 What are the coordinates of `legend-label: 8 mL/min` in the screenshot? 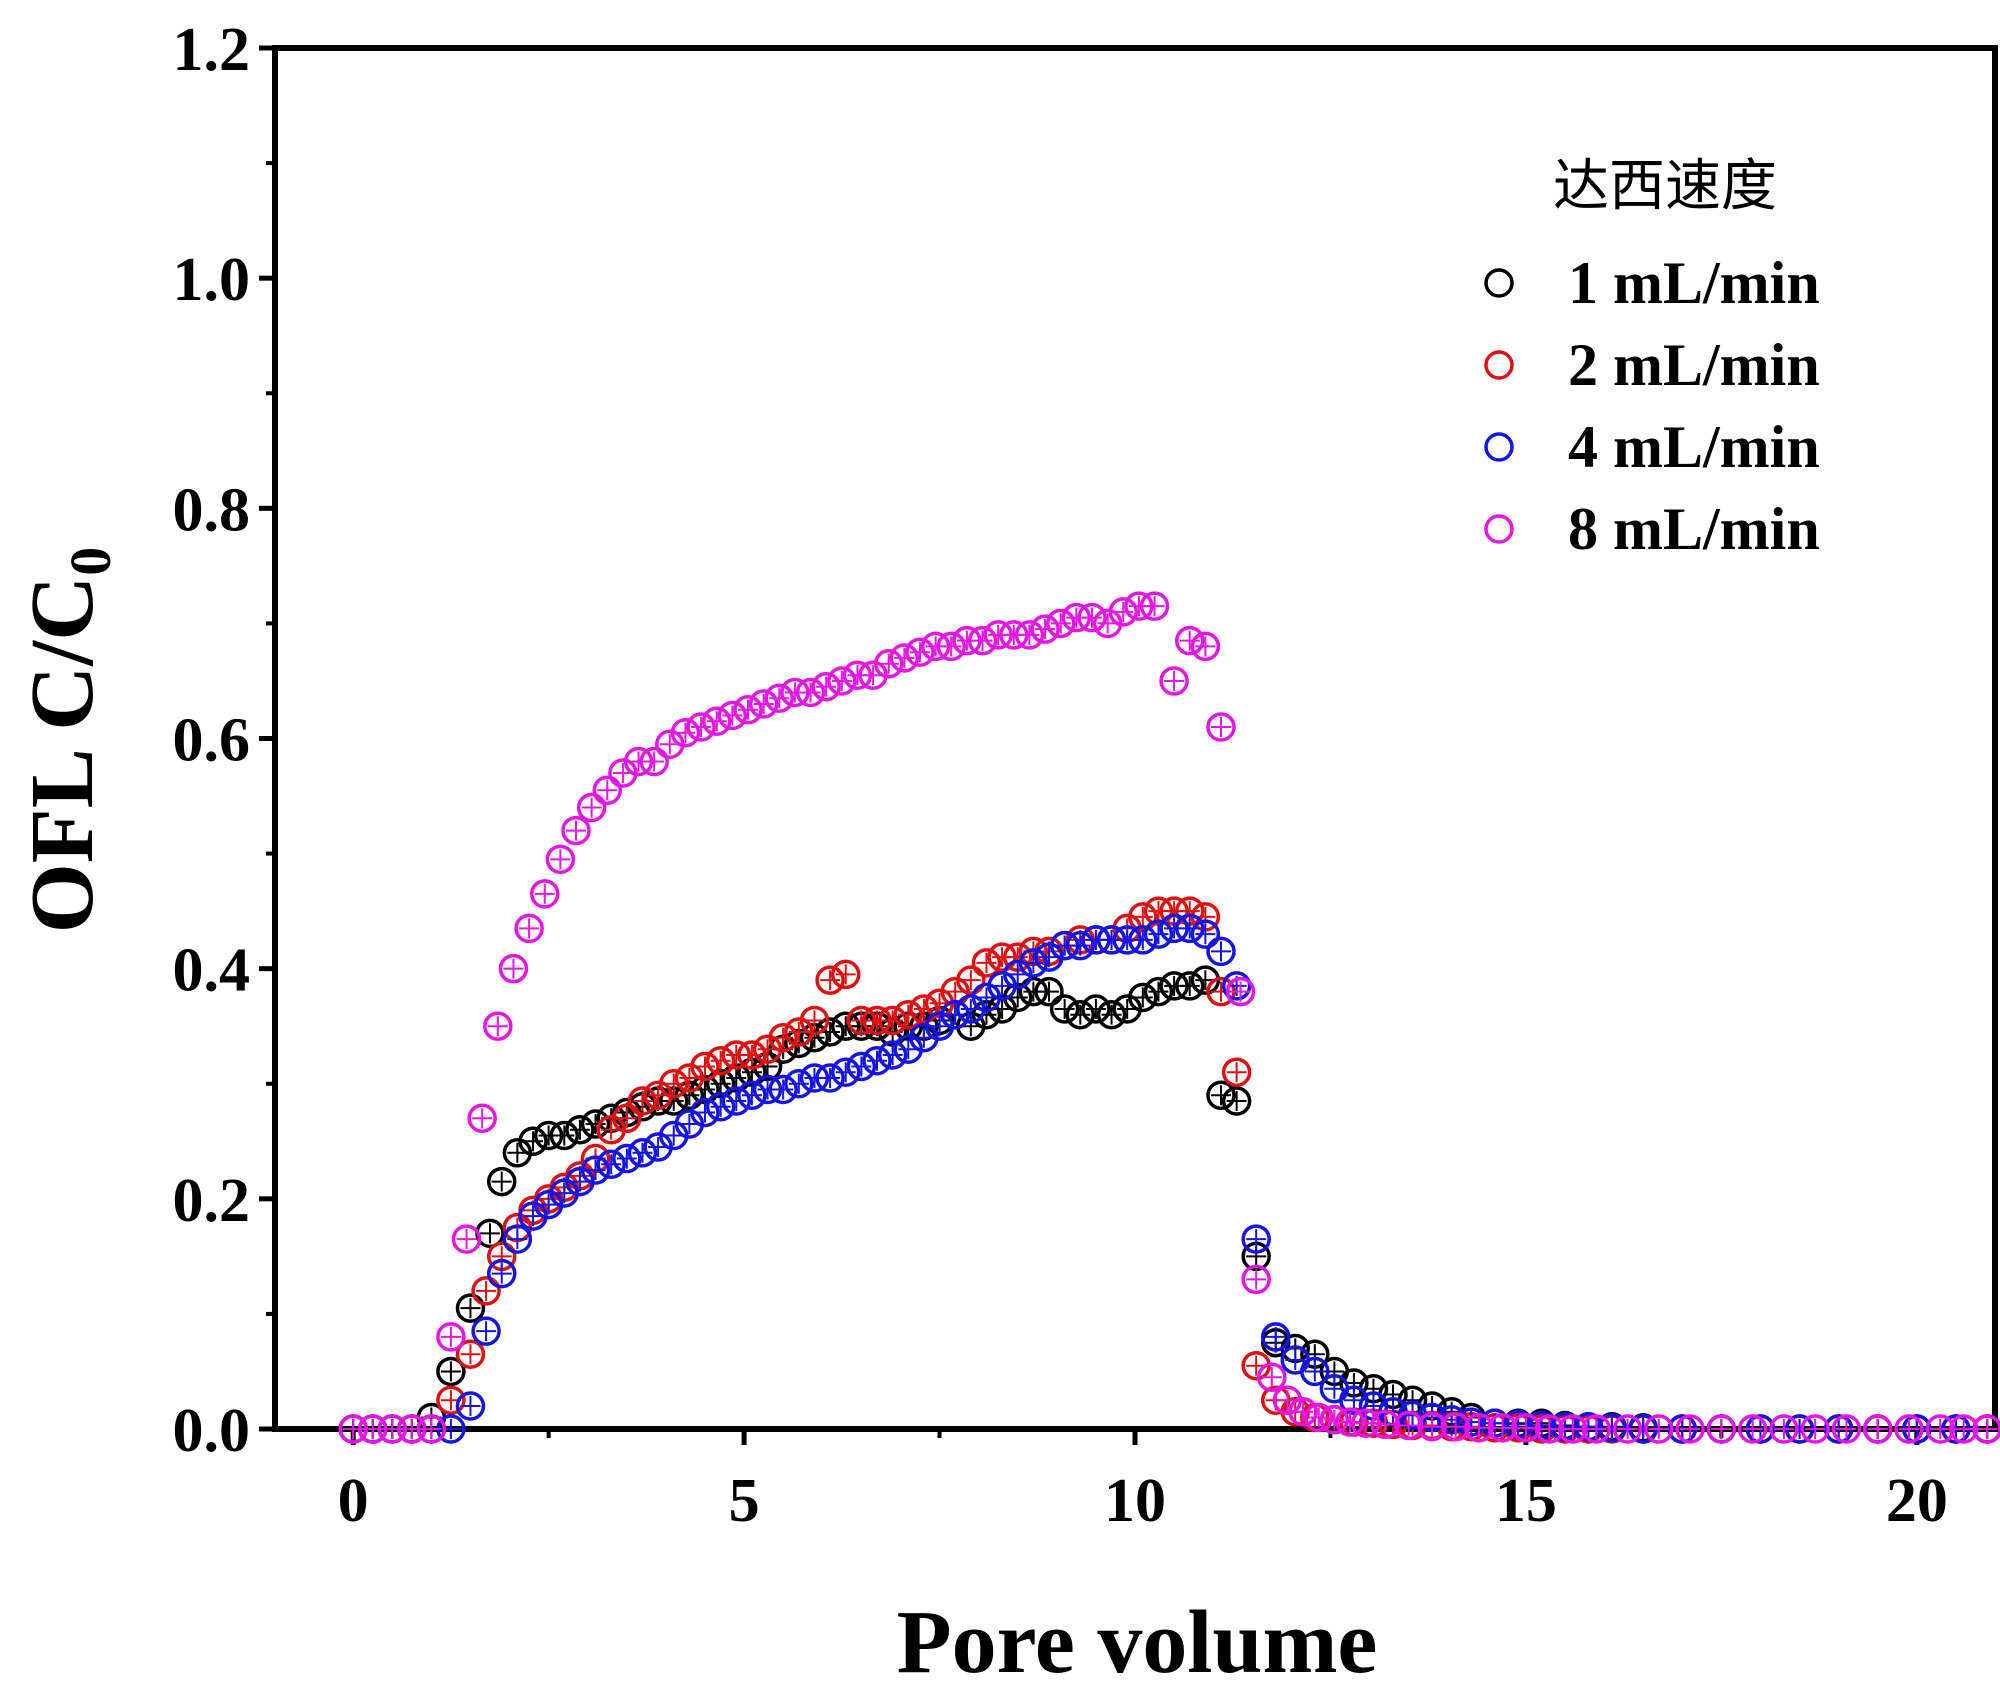 It's located at (1694, 529).